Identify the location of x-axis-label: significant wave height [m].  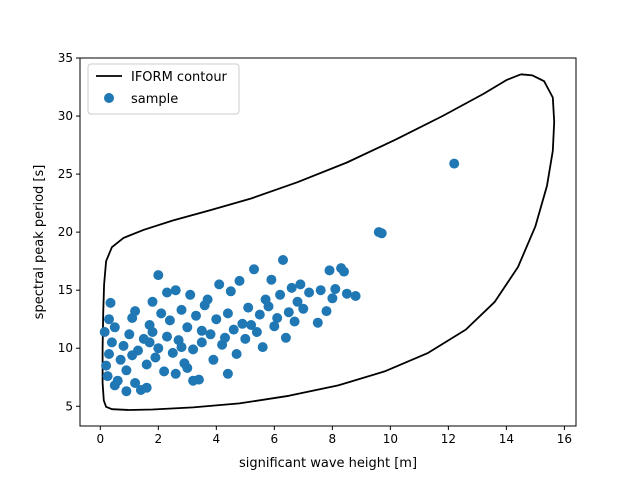
(328, 463).